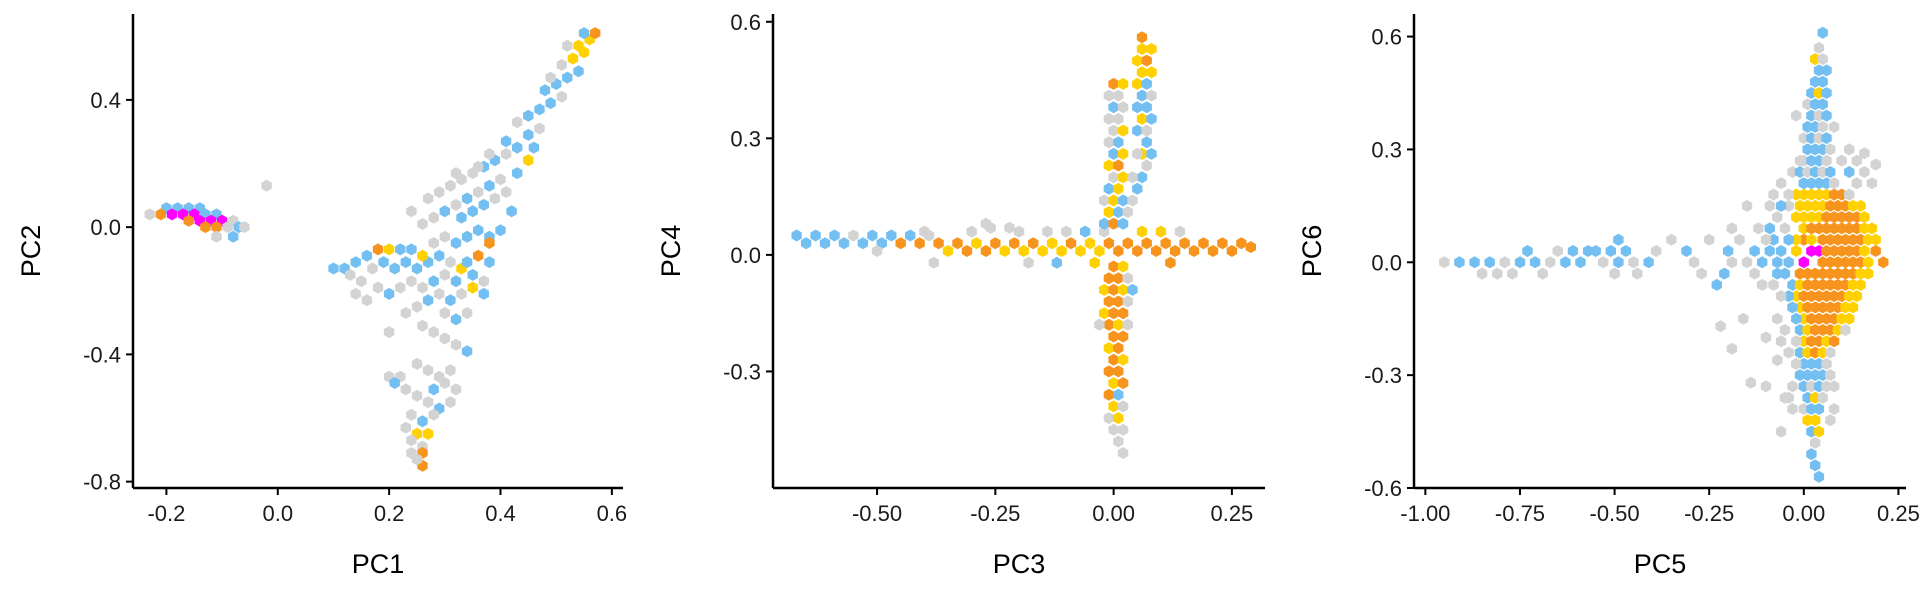 The image size is (1920, 600). Describe the element at coordinates (1386, 37) in the screenshot. I see `panel-3-y-tick-label: 0.6` at that location.